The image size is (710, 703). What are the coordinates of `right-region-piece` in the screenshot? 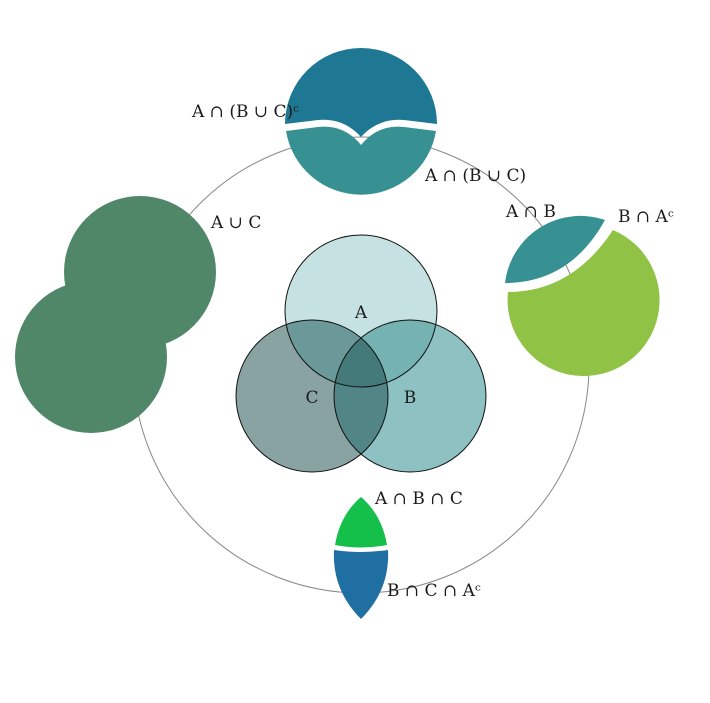 It's located at (582, 296).